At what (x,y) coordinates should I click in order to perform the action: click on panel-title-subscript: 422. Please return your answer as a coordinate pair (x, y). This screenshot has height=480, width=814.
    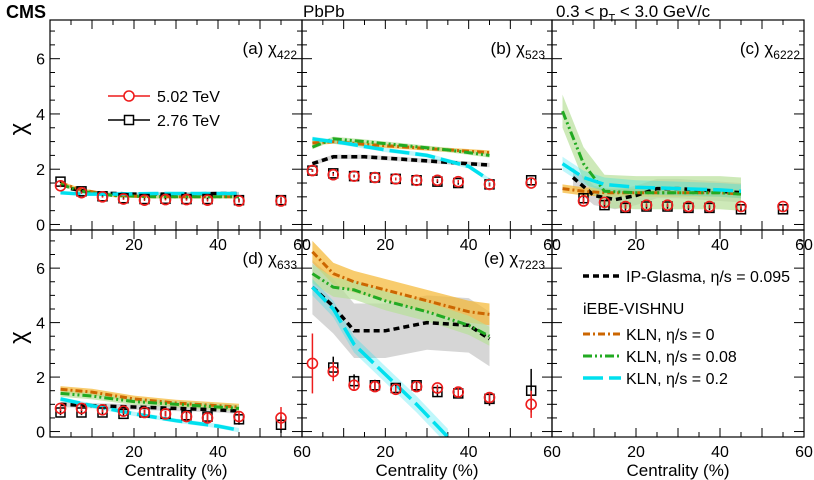
    Looking at the image, I should click on (287, 55).